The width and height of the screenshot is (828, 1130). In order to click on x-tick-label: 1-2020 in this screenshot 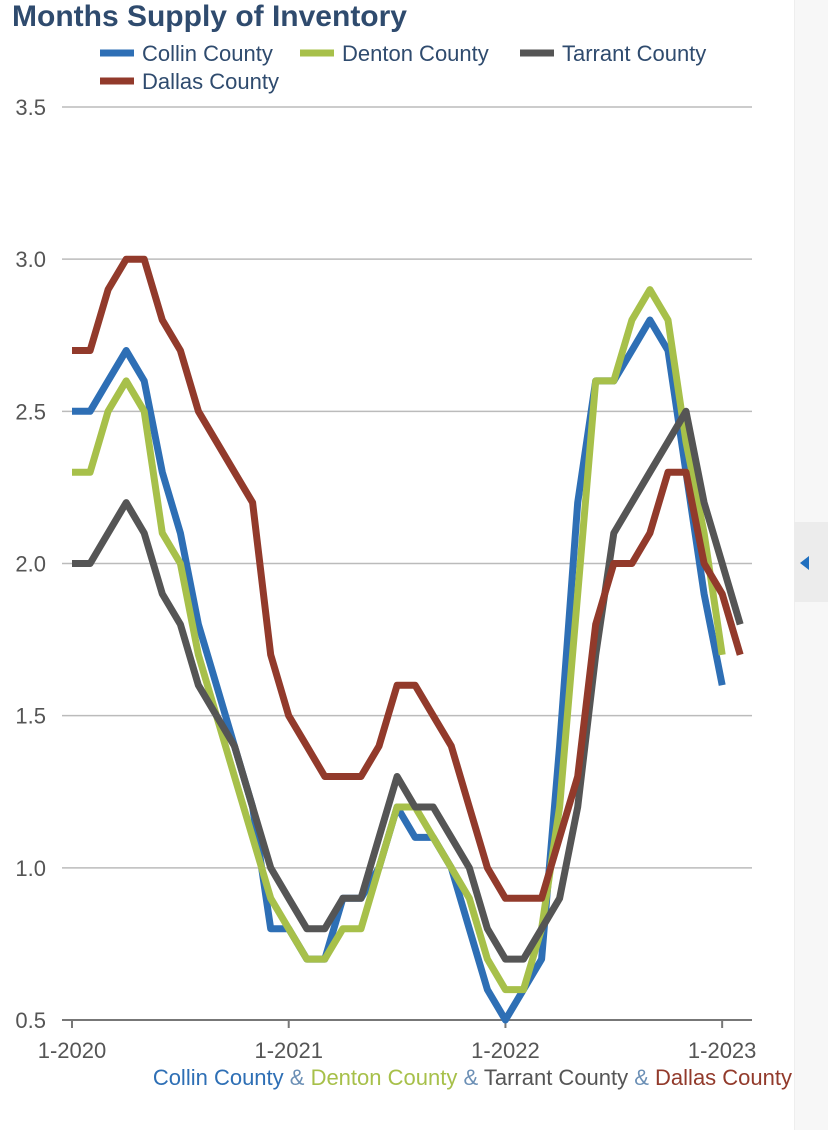, I will do `click(72, 1050)`.